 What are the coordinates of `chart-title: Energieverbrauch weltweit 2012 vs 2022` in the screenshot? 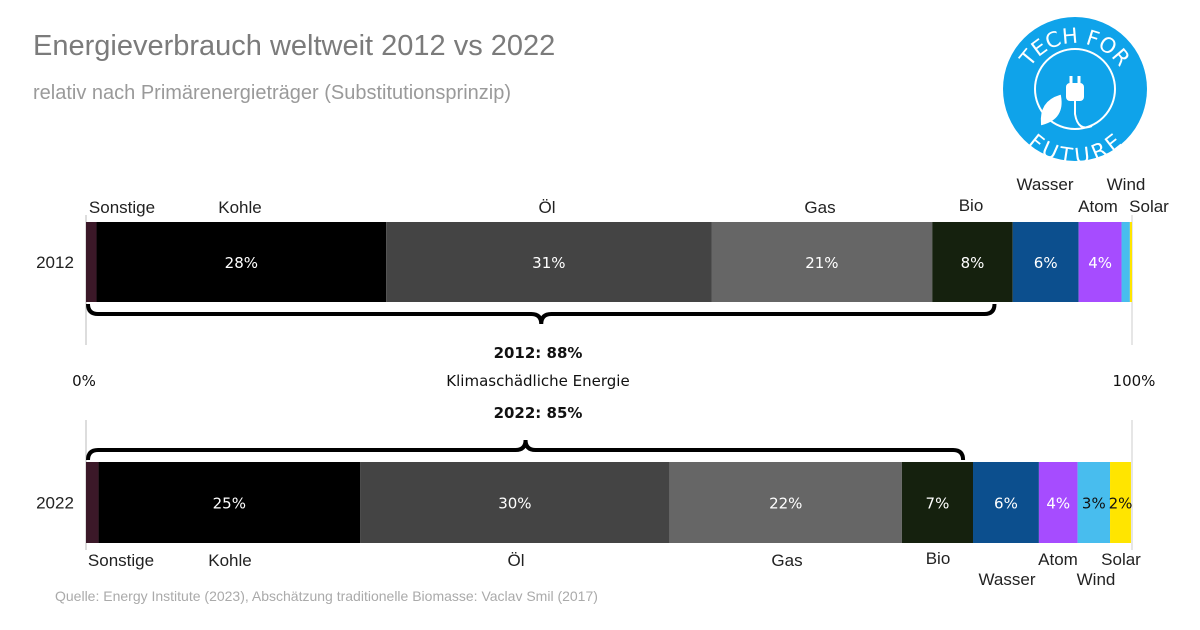 It's located at (294, 46).